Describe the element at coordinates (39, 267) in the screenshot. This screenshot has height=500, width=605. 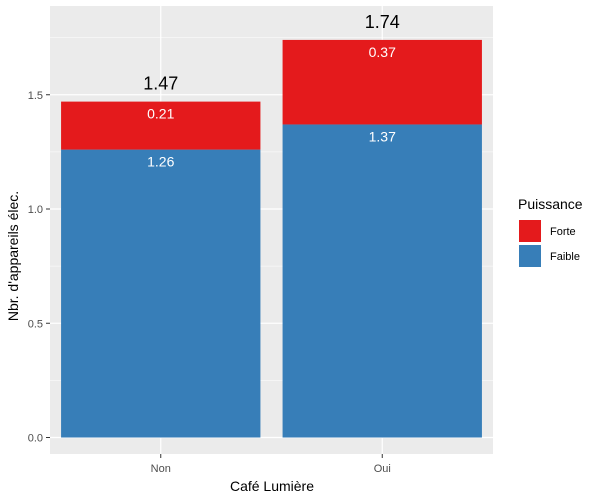
I see `y-axis: 0.0 0.5 1.0 1.5` at that location.